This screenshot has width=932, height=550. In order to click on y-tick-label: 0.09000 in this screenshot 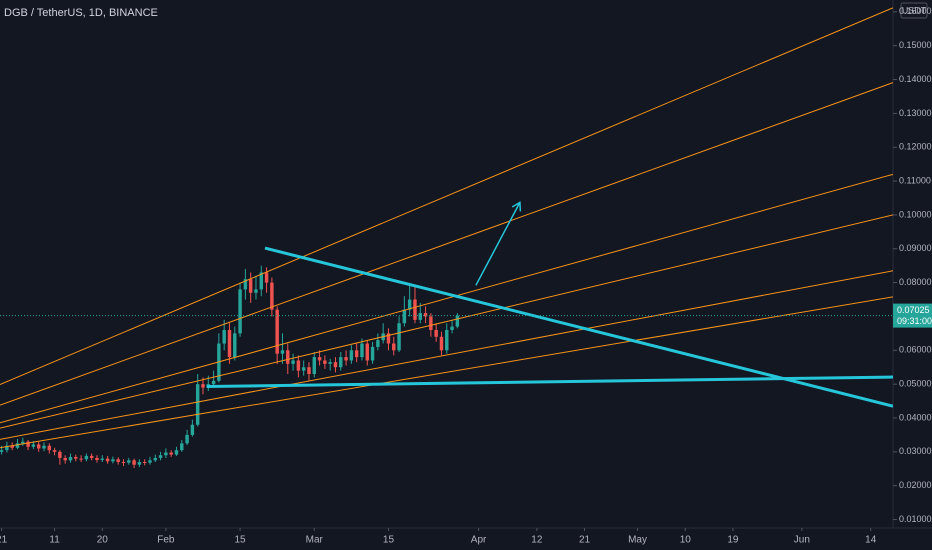, I will do `click(915, 248)`.